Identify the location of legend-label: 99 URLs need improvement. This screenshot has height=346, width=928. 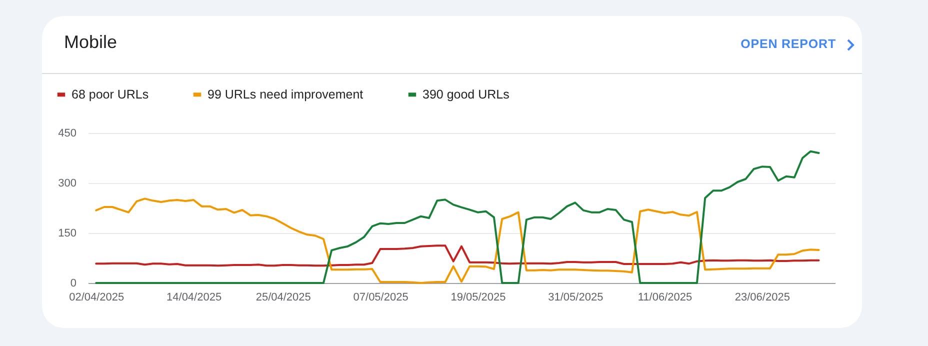
(286, 95).